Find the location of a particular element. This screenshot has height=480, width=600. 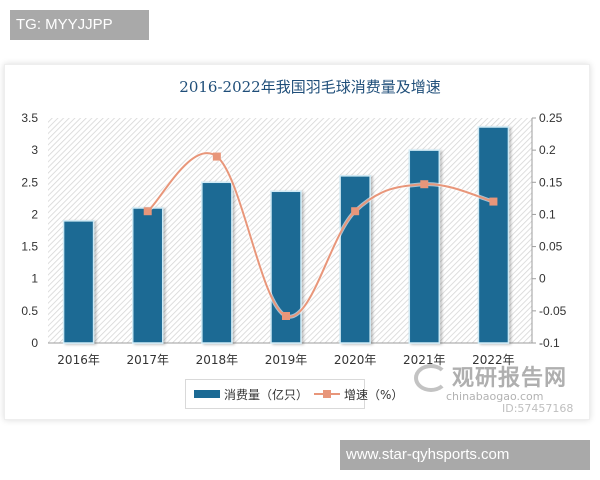

legend-item-growth: 增速（%） is located at coordinates (358, 394).